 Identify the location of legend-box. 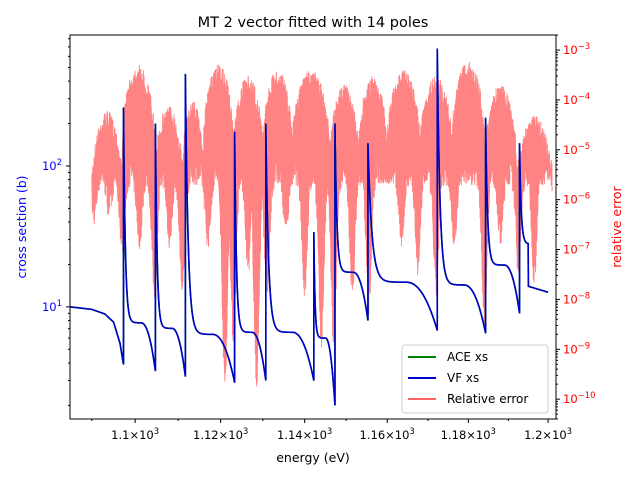
(475, 379).